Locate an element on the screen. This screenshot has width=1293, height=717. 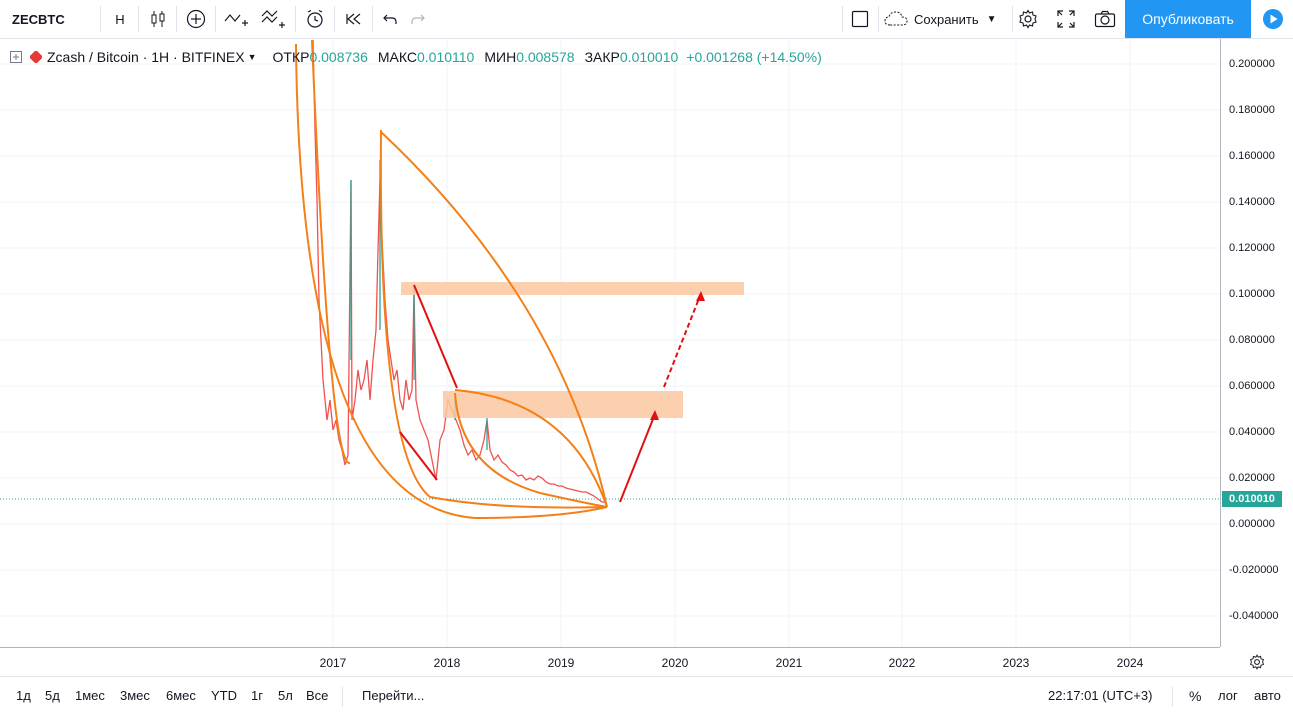
range-ytd-button: YTD is located at coordinates (224, 695).